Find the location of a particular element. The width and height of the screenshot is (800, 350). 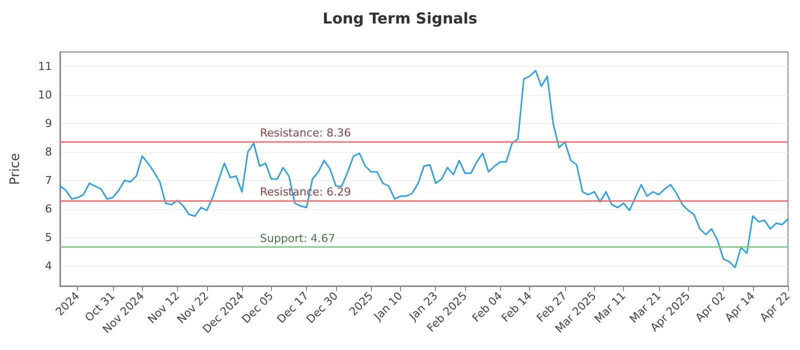

x-tick-label: Jan 10 is located at coordinates (388, 306).